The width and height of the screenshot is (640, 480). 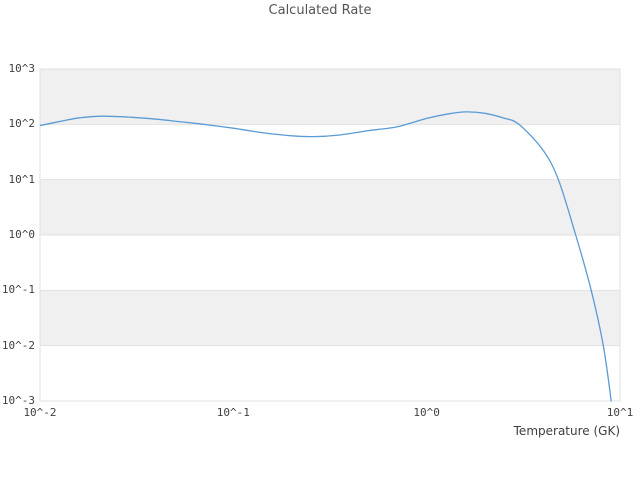 What do you see at coordinates (320, 10) in the screenshot?
I see `chart-title: Calculated Rate` at bounding box center [320, 10].